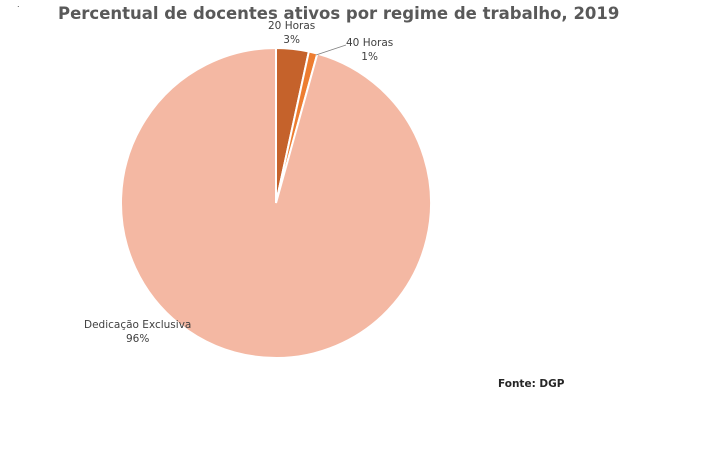  Describe the element at coordinates (531, 384) in the screenshot. I see `source-note: Fonte: DGP` at that location.